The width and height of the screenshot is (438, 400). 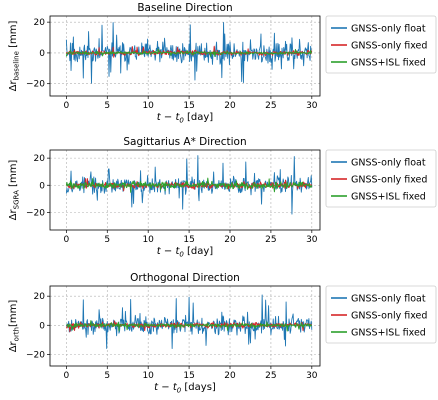 I want to click on y-label-sub: baseline, so click(x=17, y=65).